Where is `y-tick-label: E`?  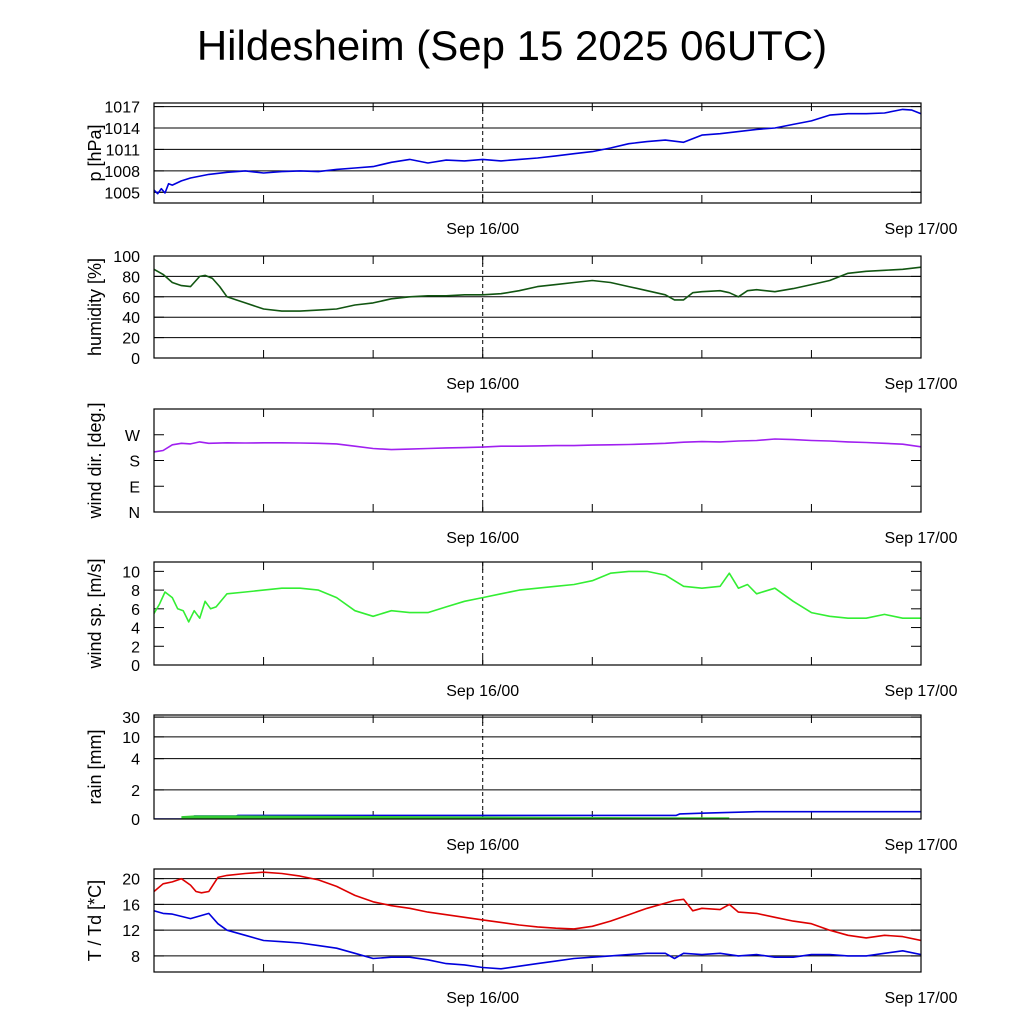
y-tick-label: E is located at coordinates (134, 487).